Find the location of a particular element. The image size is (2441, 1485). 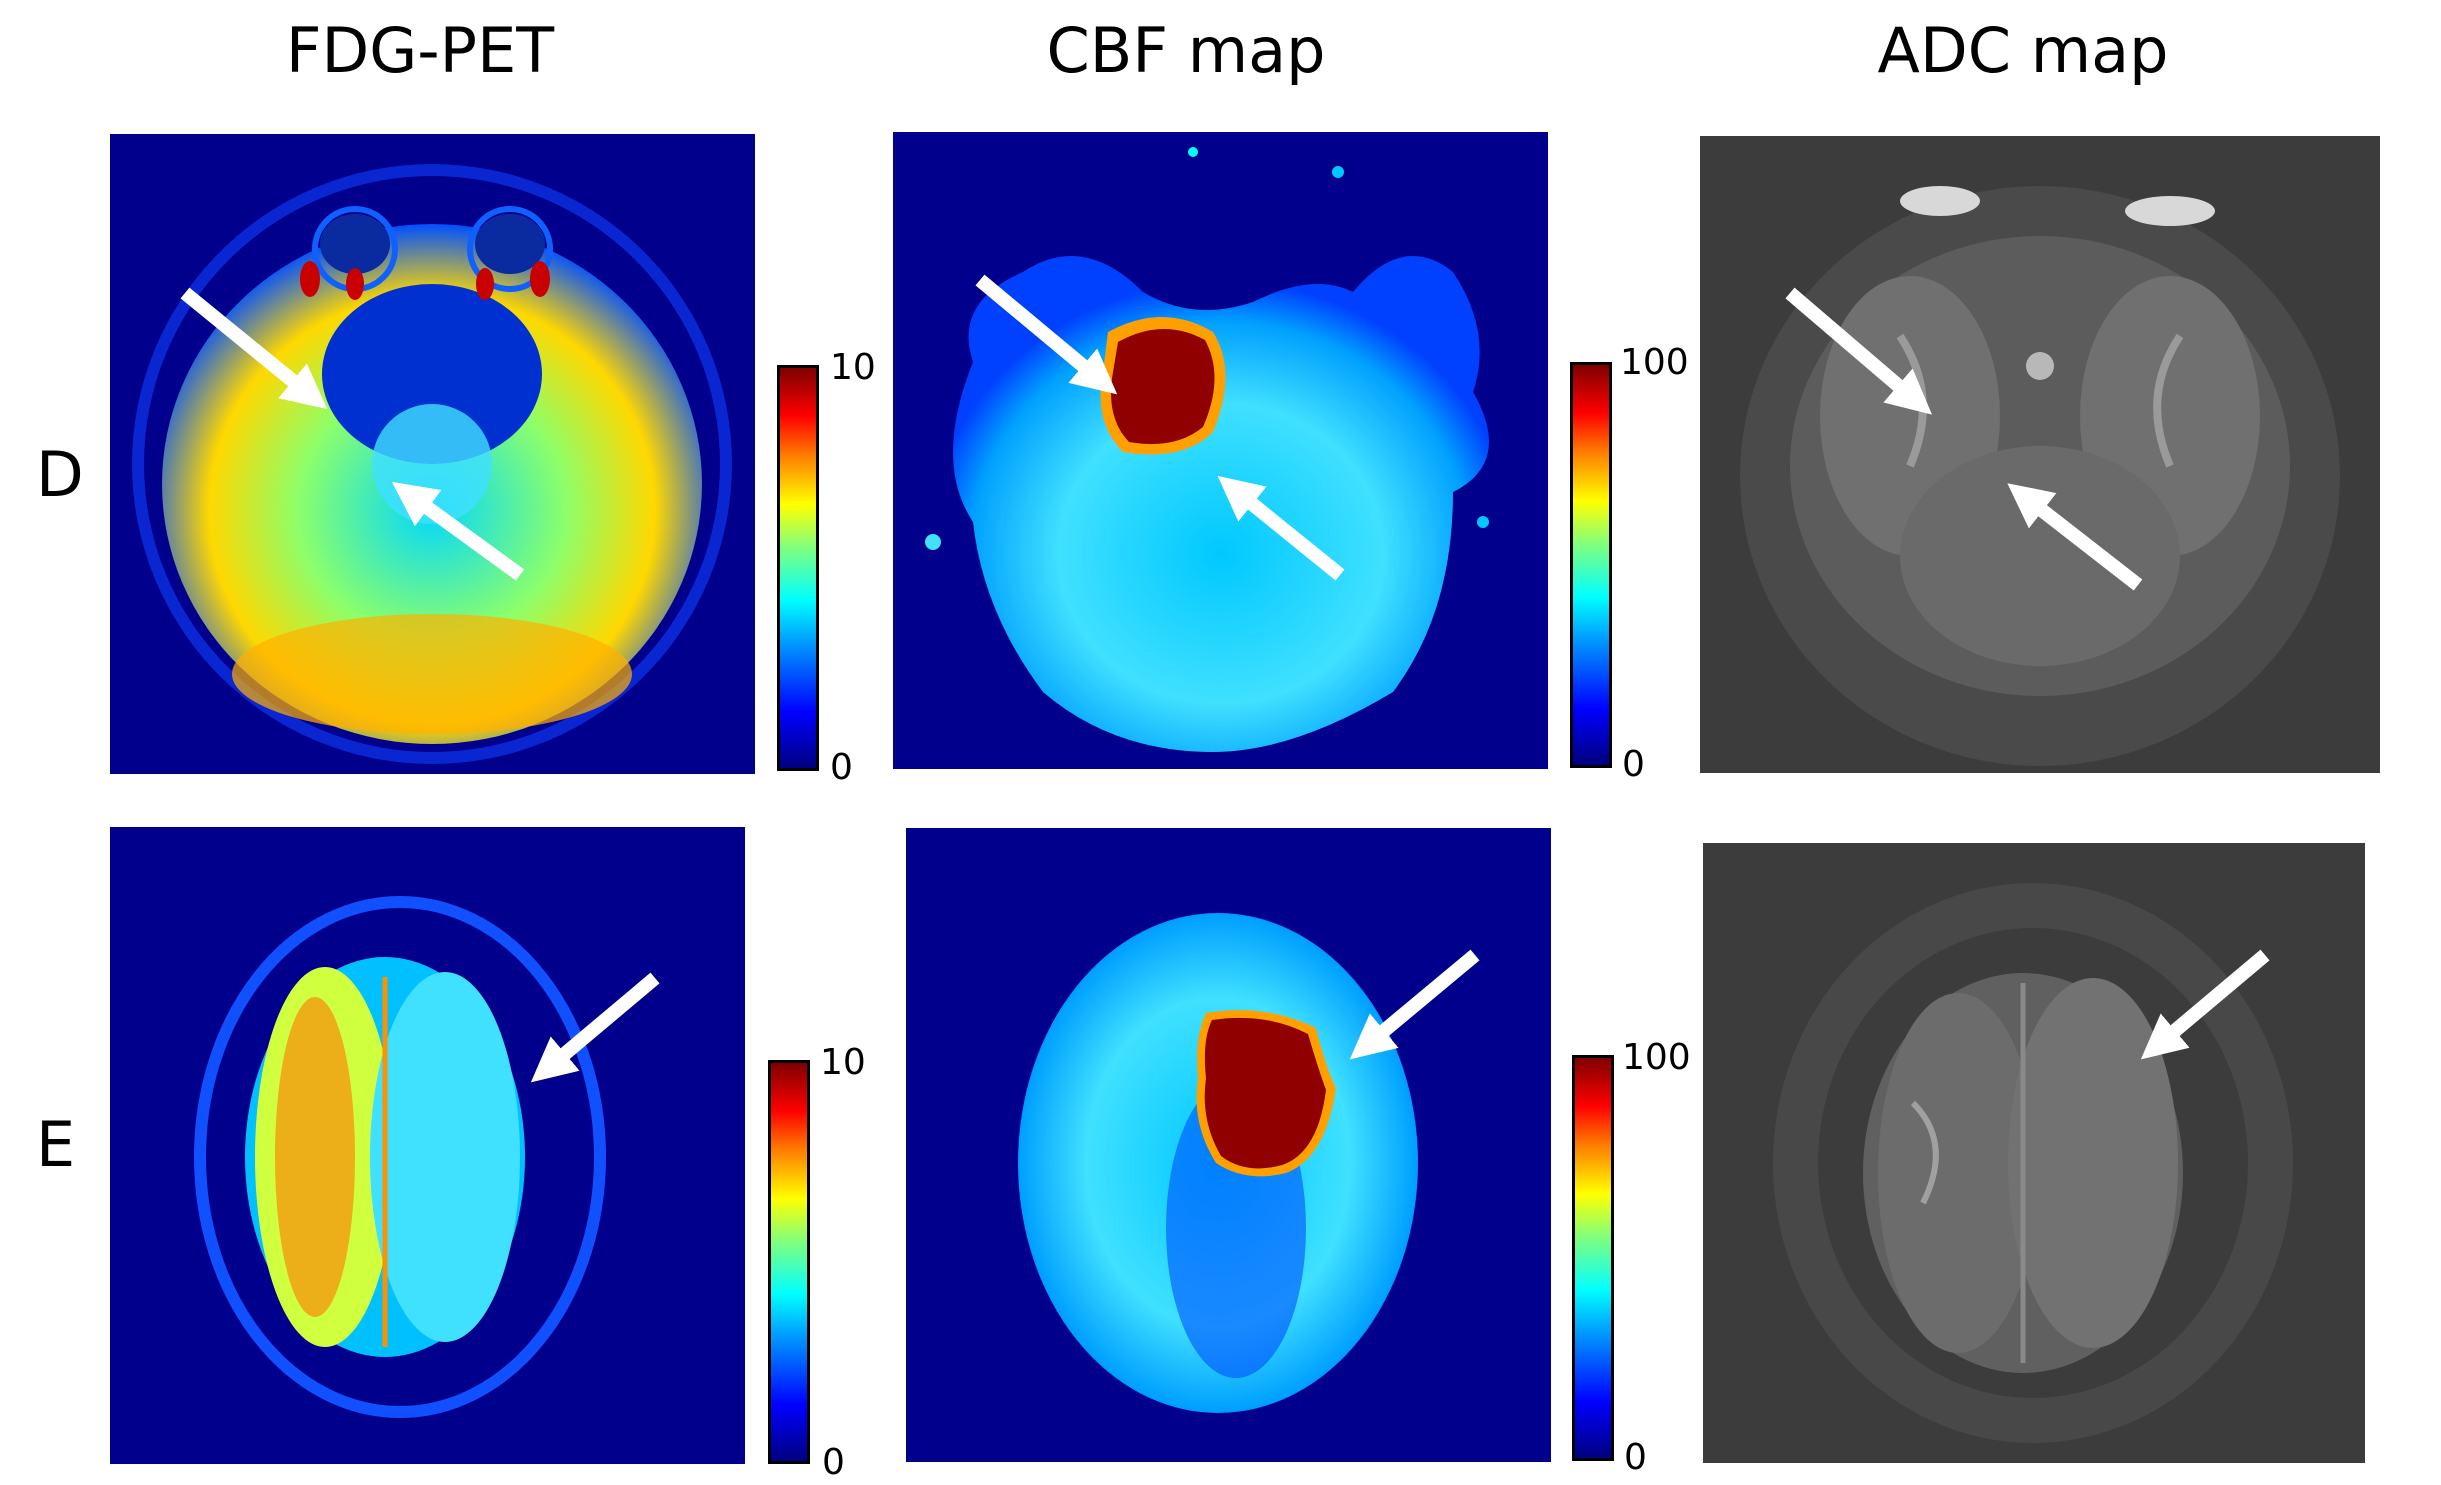

column-title-adc-map: ADC map is located at coordinates (2023, 50).